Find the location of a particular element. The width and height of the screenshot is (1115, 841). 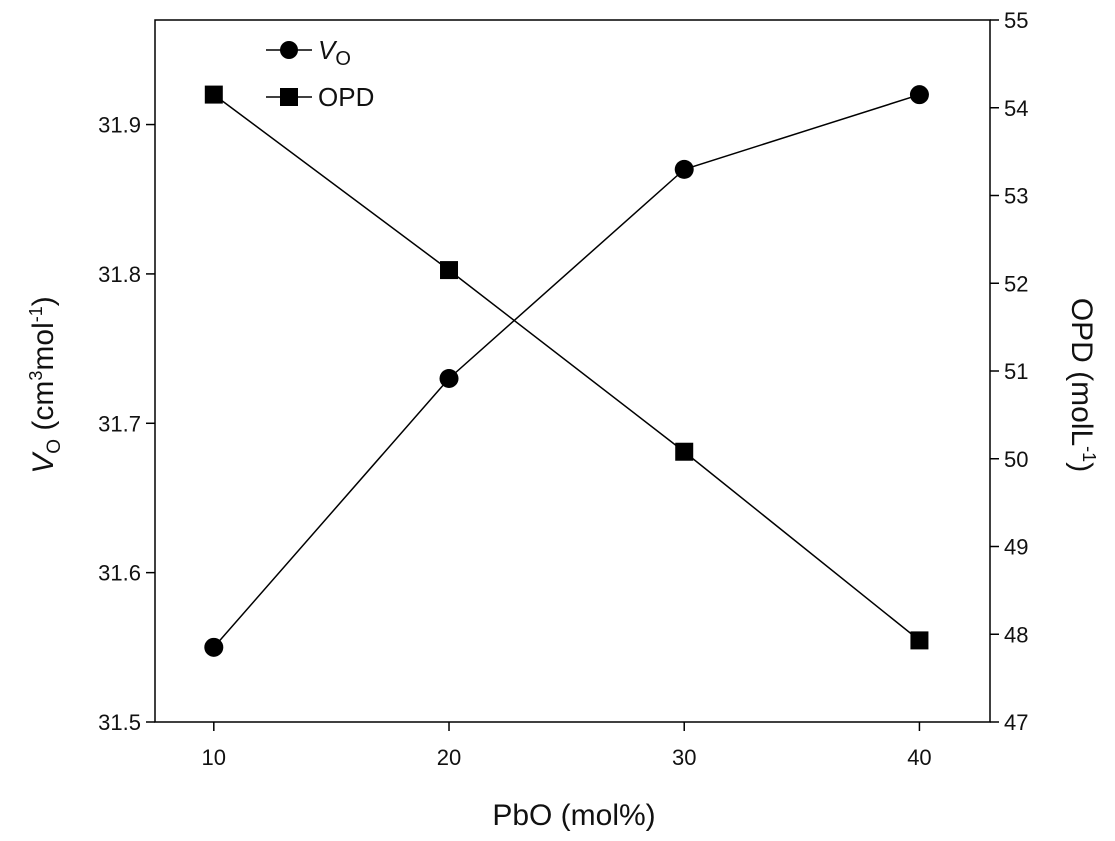

right-y-tick-label: 47 is located at coordinates (1016, 722).